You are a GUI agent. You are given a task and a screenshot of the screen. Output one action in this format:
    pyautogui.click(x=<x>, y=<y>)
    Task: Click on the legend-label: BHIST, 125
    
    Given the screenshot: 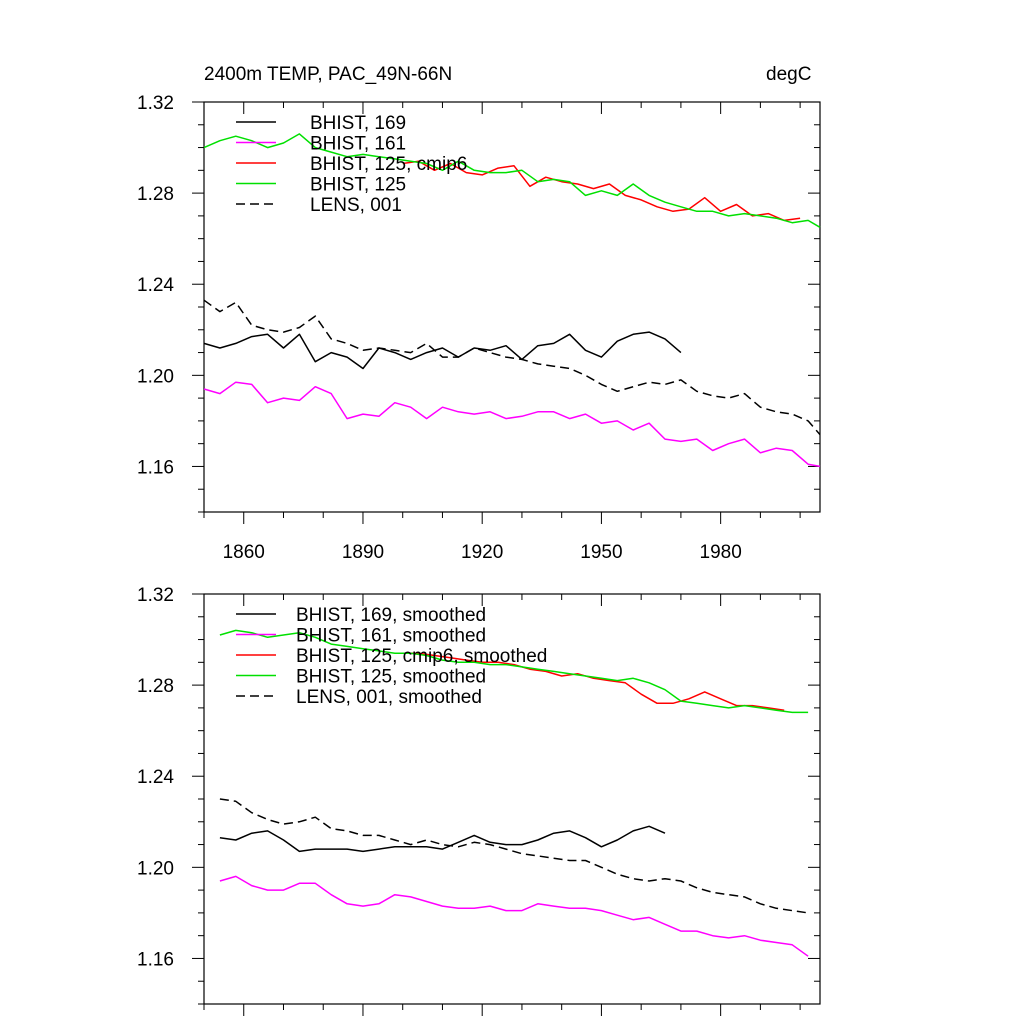 What is the action you would take?
    pyautogui.click(x=358, y=185)
    